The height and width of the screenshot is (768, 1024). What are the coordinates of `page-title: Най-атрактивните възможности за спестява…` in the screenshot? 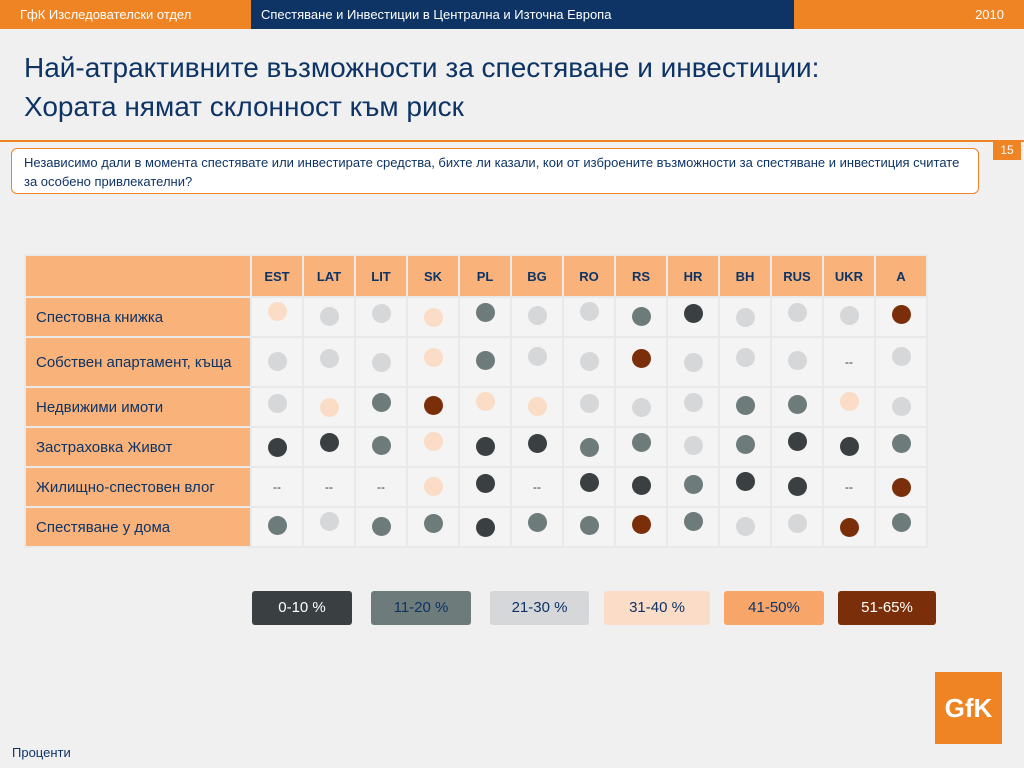 It's located at (504, 87).